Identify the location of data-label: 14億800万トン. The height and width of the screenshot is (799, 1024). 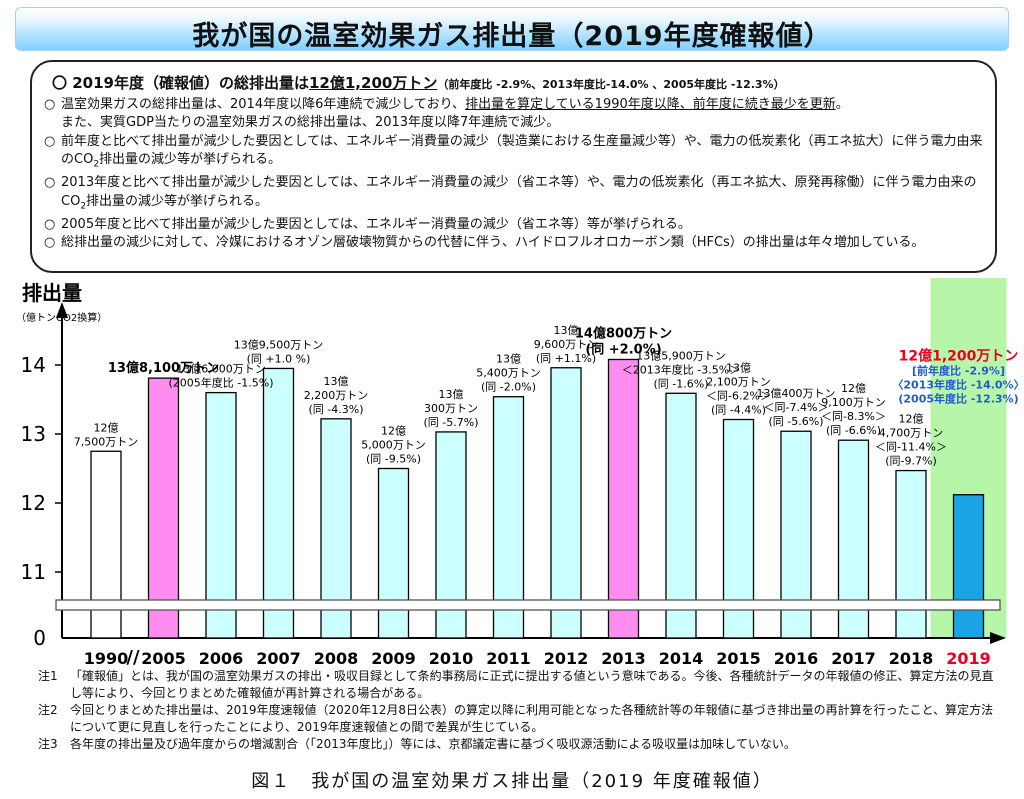
(623, 333).